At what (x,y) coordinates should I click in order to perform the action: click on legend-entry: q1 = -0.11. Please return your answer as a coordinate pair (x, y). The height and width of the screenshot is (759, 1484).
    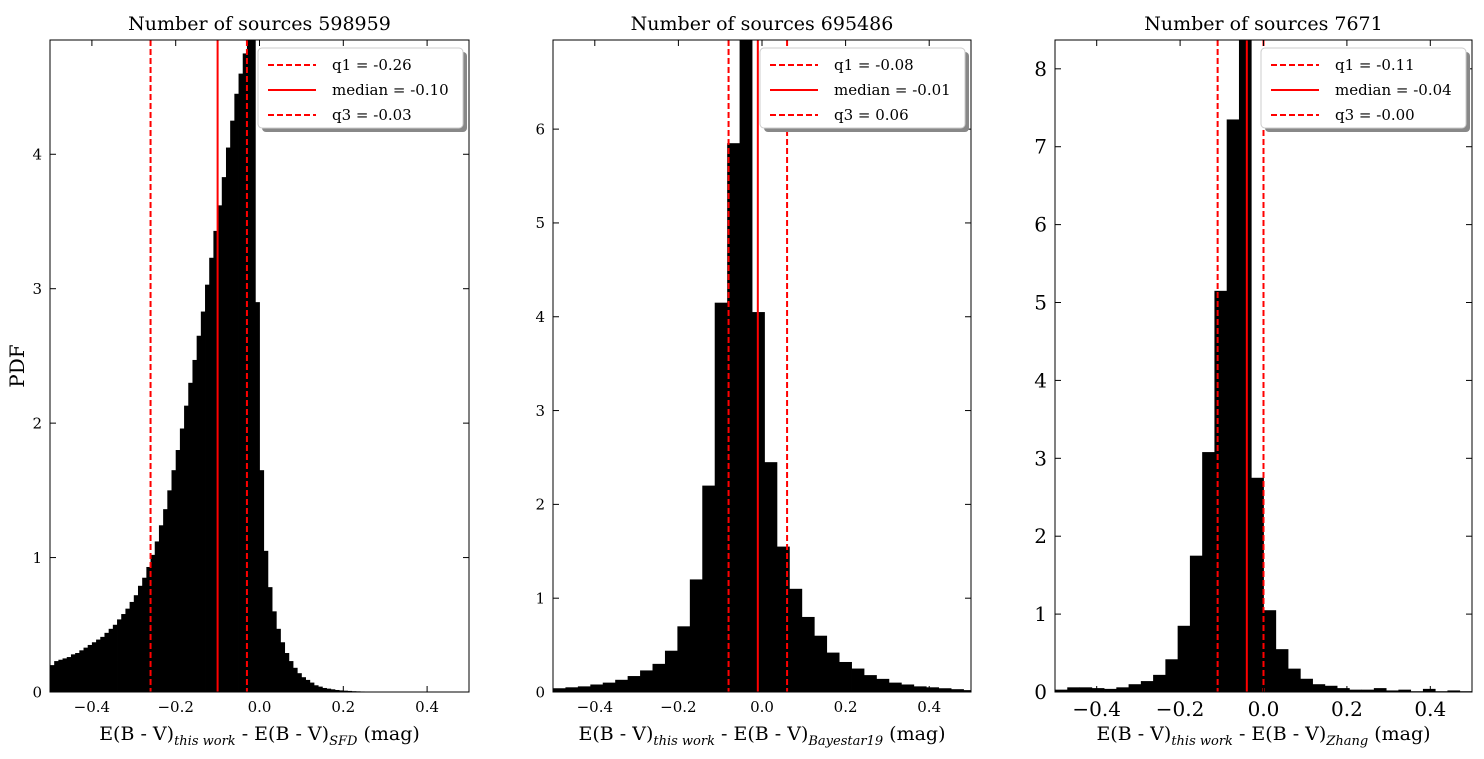
    Looking at the image, I should click on (1375, 65).